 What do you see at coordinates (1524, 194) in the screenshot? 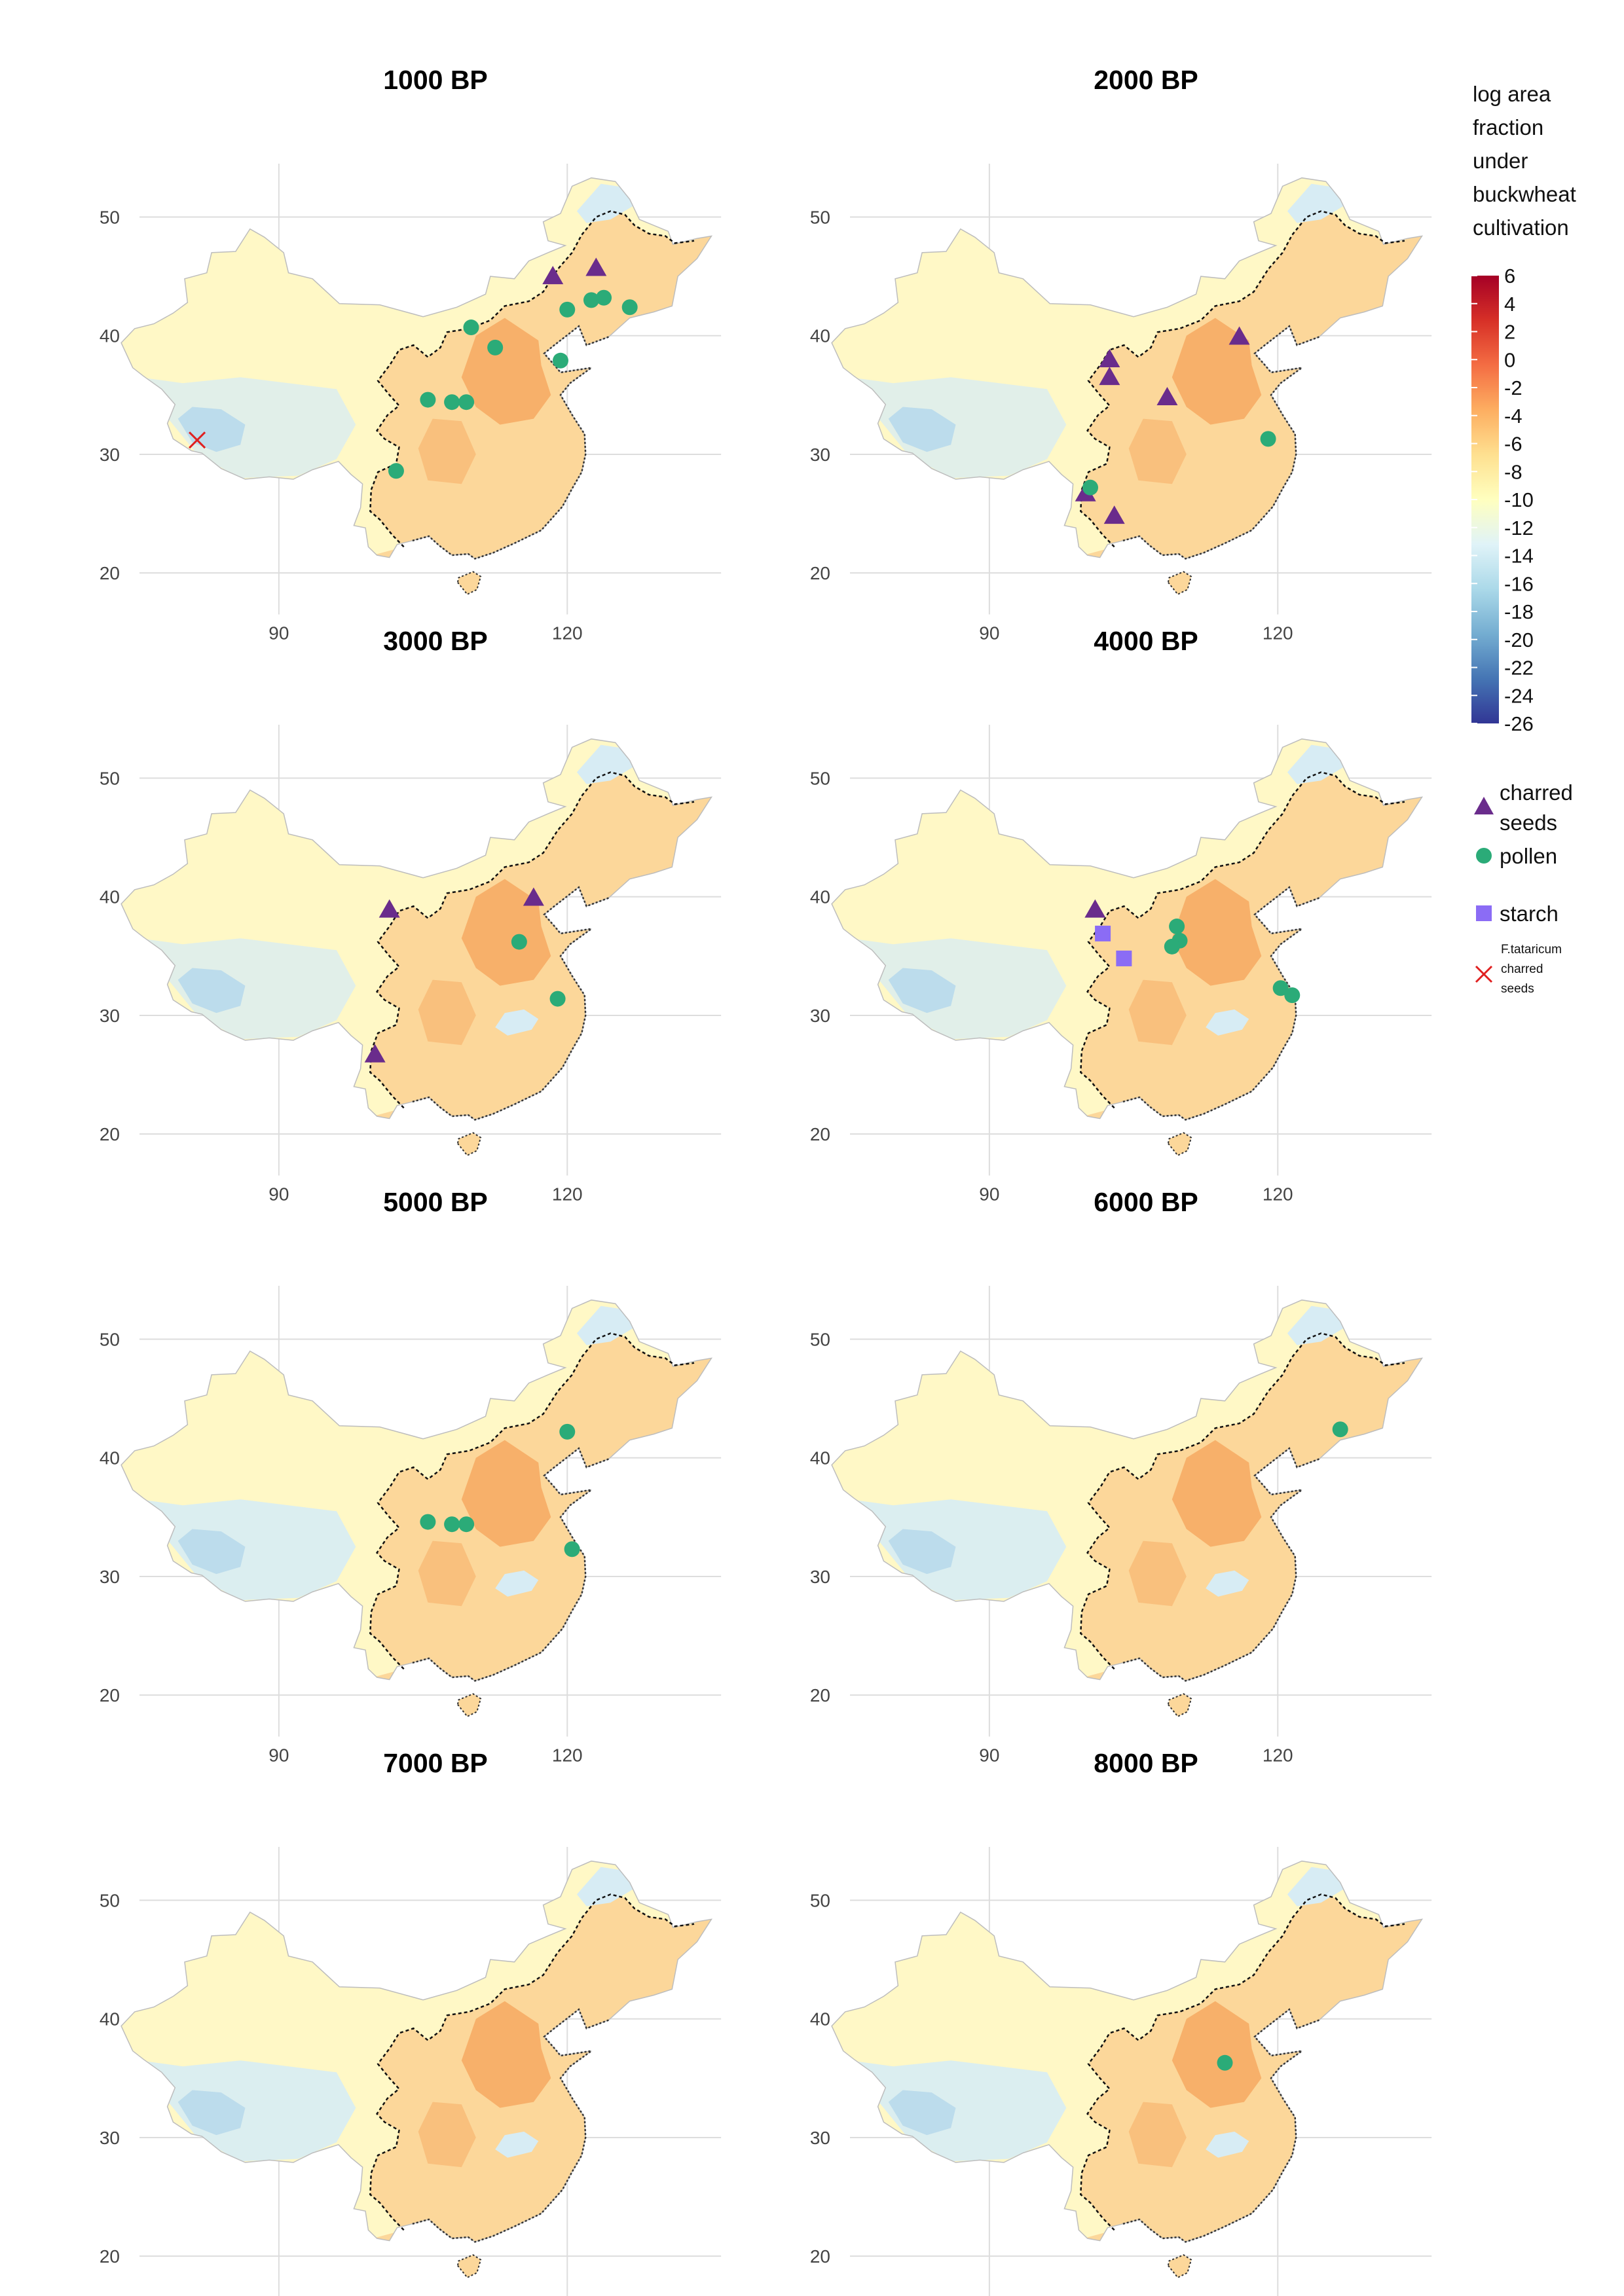
I see `legend-title-line: buckwheat` at bounding box center [1524, 194].